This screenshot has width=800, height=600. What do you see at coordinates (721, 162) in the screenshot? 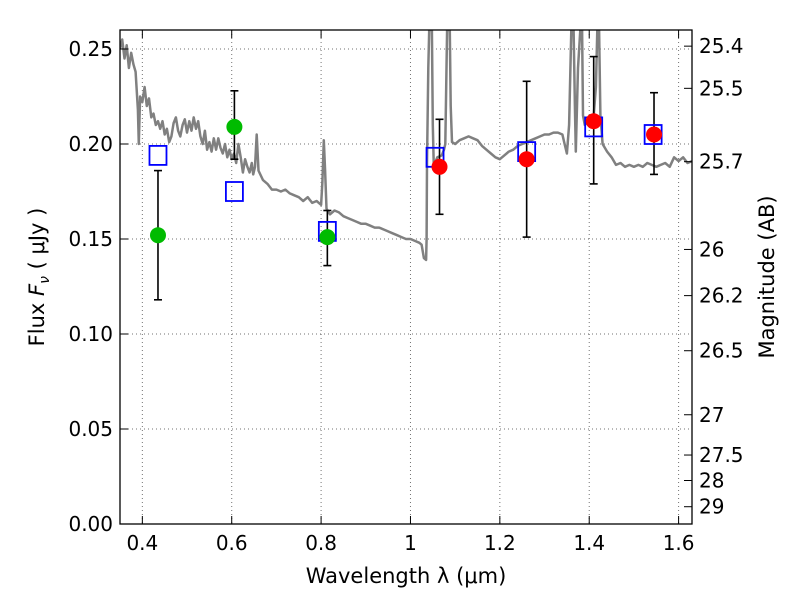
I see `y2-tick-label: 25.7` at bounding box center [721, 162].